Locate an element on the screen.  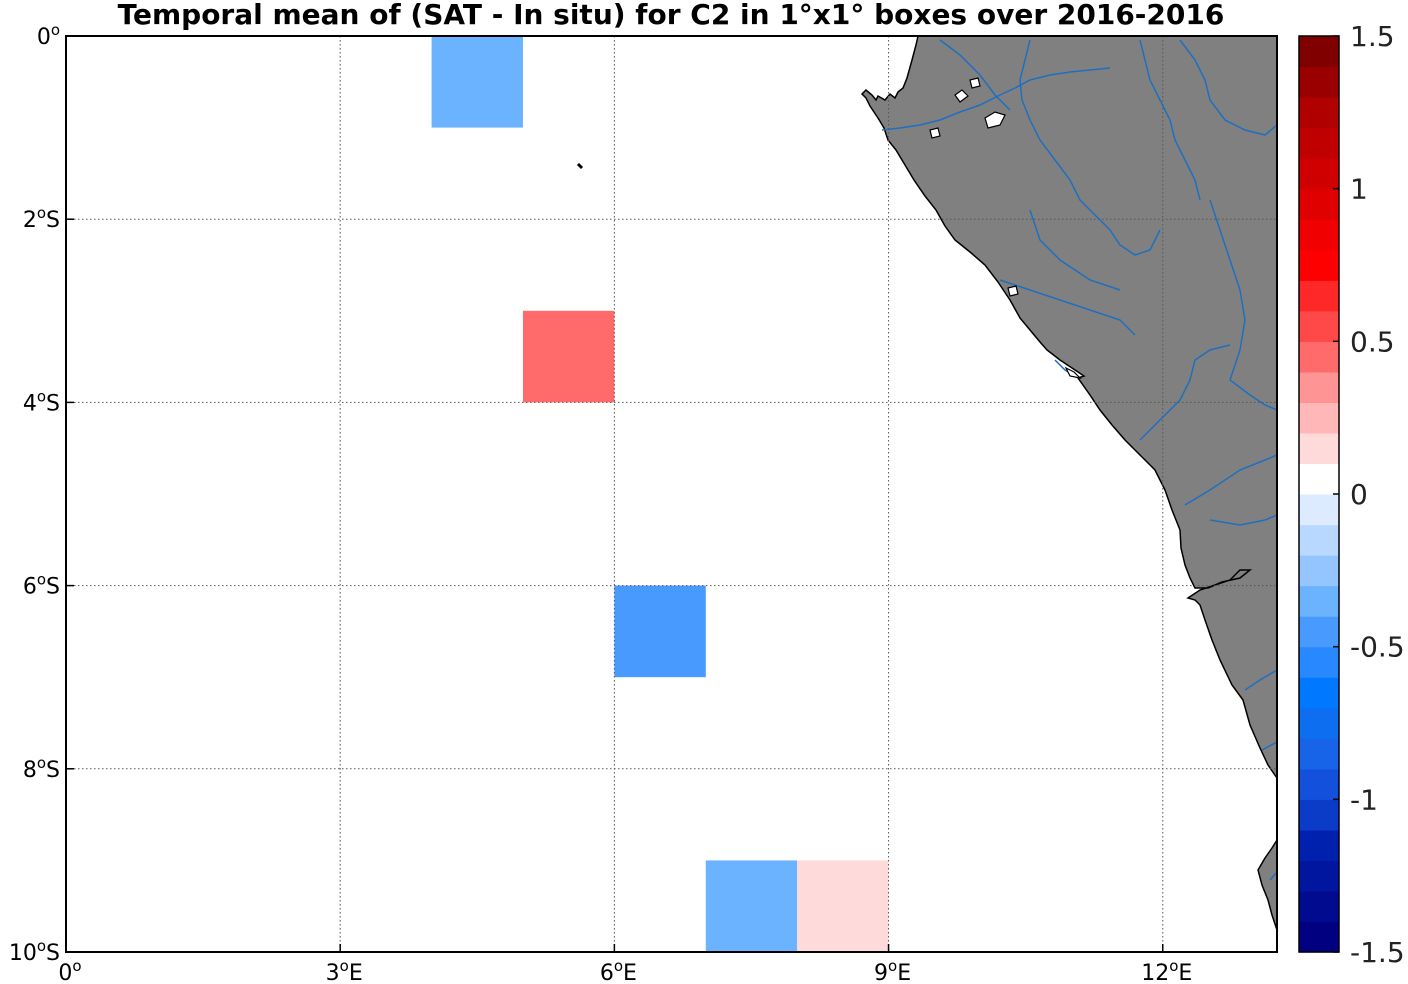
y-tick-label: 4oS is located at coordinates (41, 401).